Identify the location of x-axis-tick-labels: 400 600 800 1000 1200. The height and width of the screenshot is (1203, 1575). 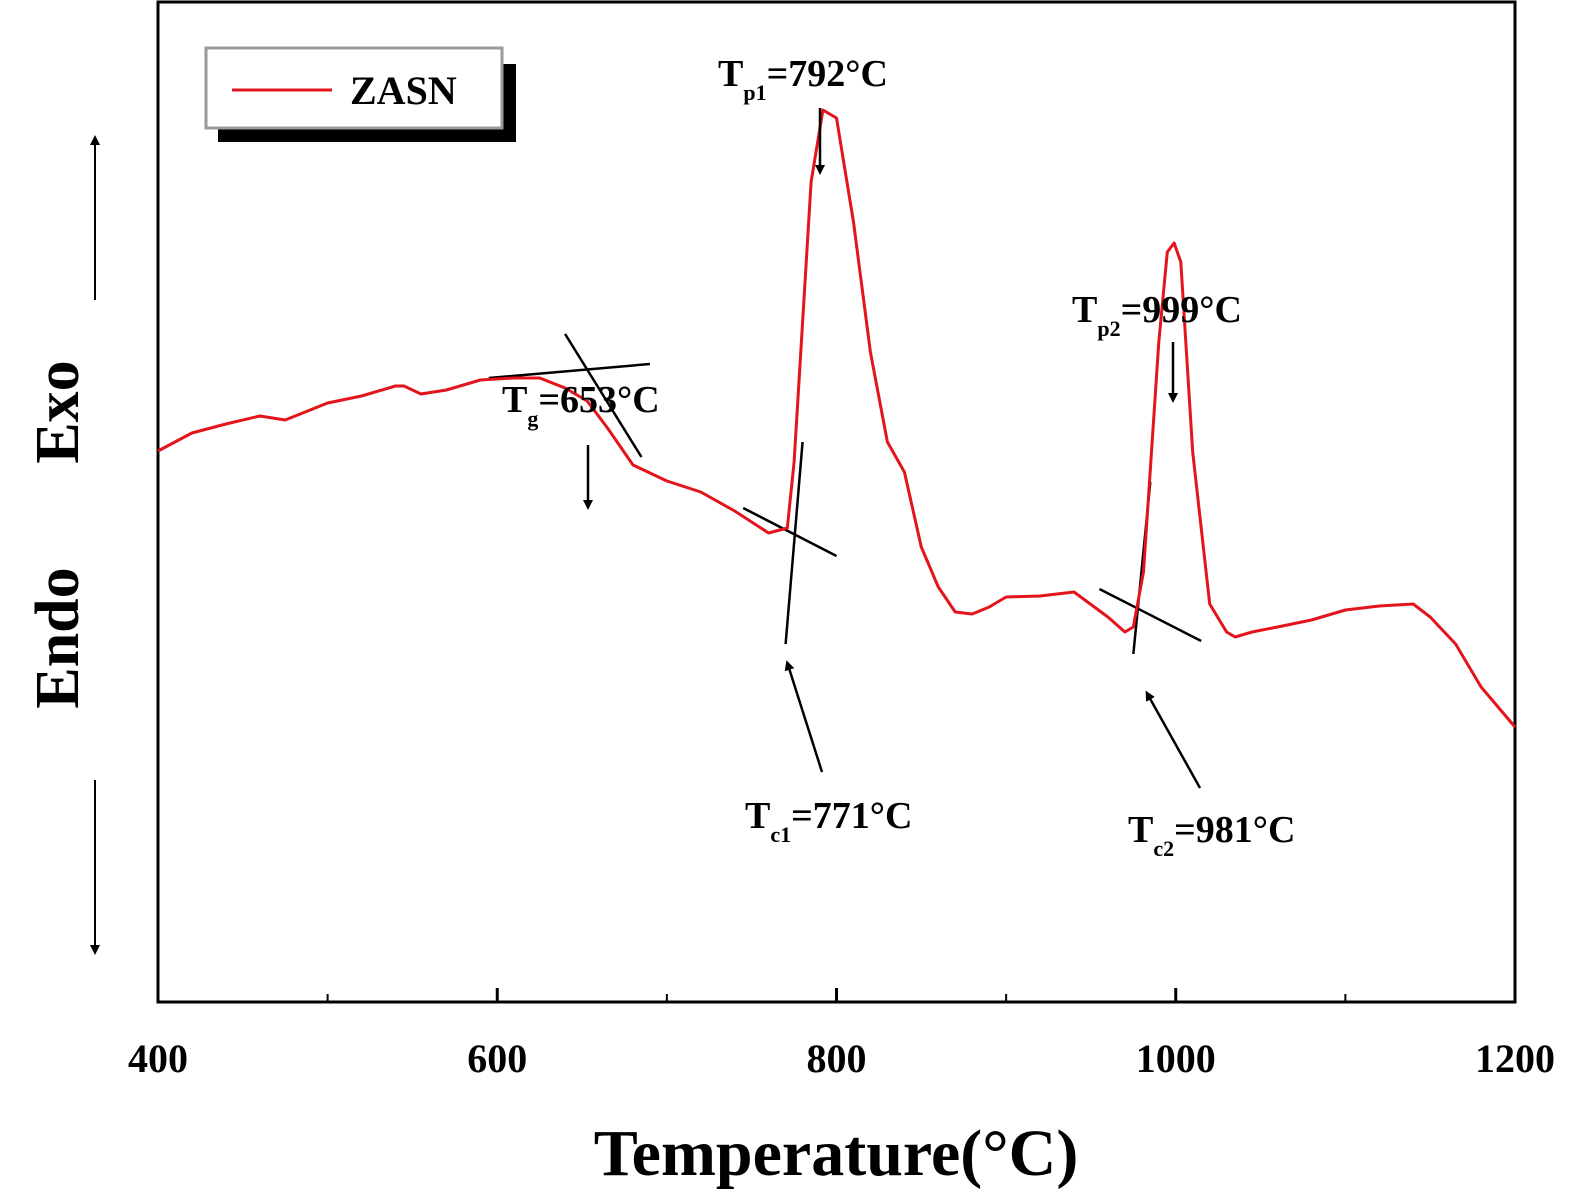
(841, 1058).